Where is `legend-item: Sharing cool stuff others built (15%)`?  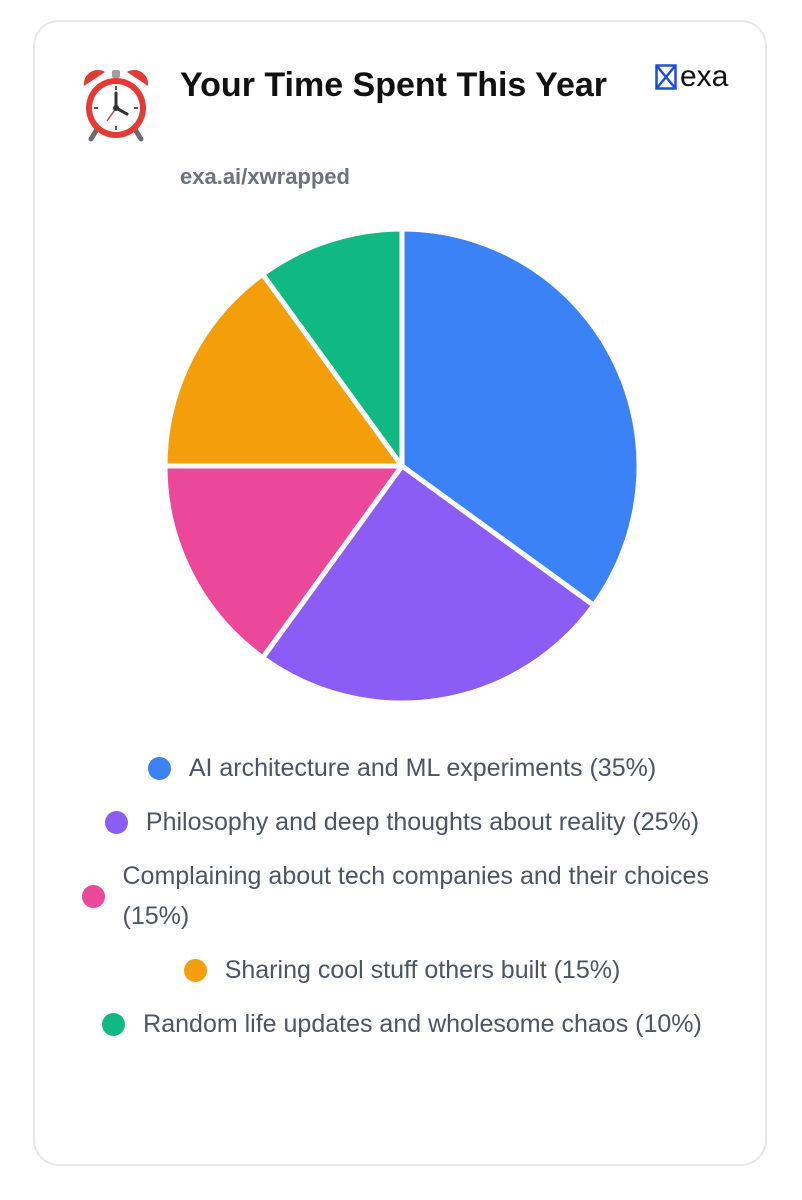 legend-item: Sharing cool stuff others built (15%) is located at coordinates (402, 970).